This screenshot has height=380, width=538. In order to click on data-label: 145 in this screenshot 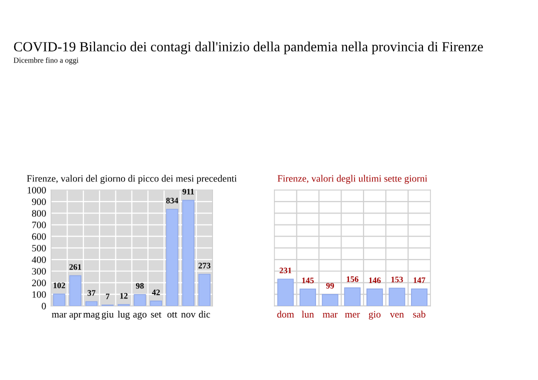, I will do `click(308, 281)`.